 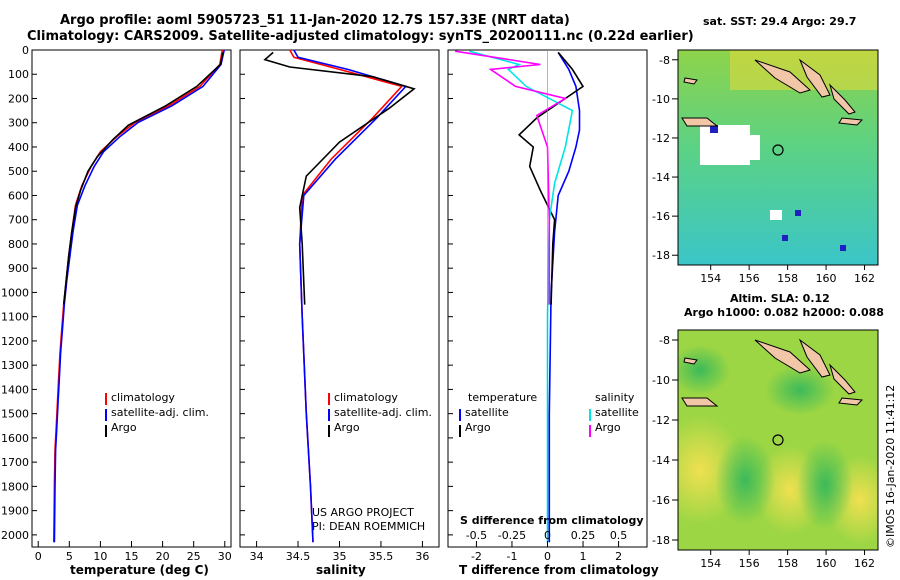 What do you see at coordinates (369, 526) in the screenshot?
I see `pi-credit: PI: DEAN ROEMMICH` at bounding box center [369, 526].